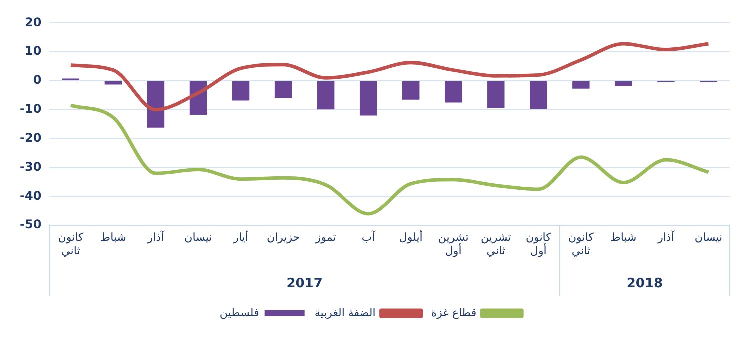 The image size is (750, 337). Describe the element at coordinates (496, 244) in the screenshot. I see `x-tick-label: تشرين ثاني` at that location.